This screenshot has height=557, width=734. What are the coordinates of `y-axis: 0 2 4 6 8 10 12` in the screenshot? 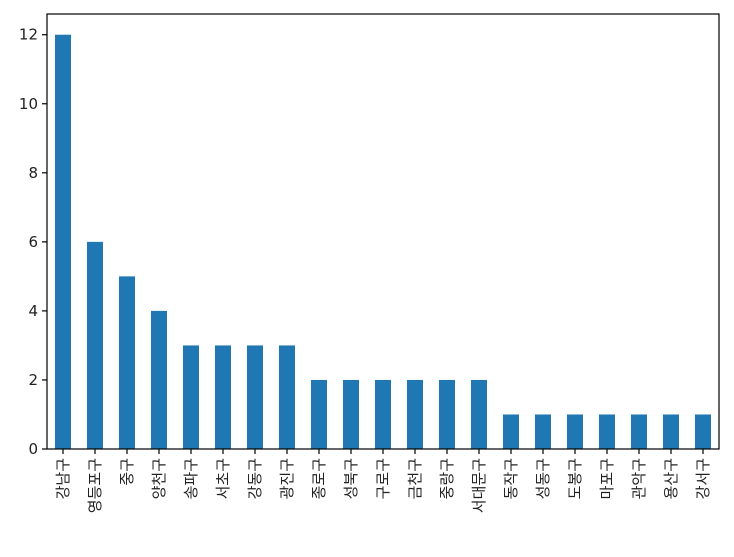 It's located at (33, 242).